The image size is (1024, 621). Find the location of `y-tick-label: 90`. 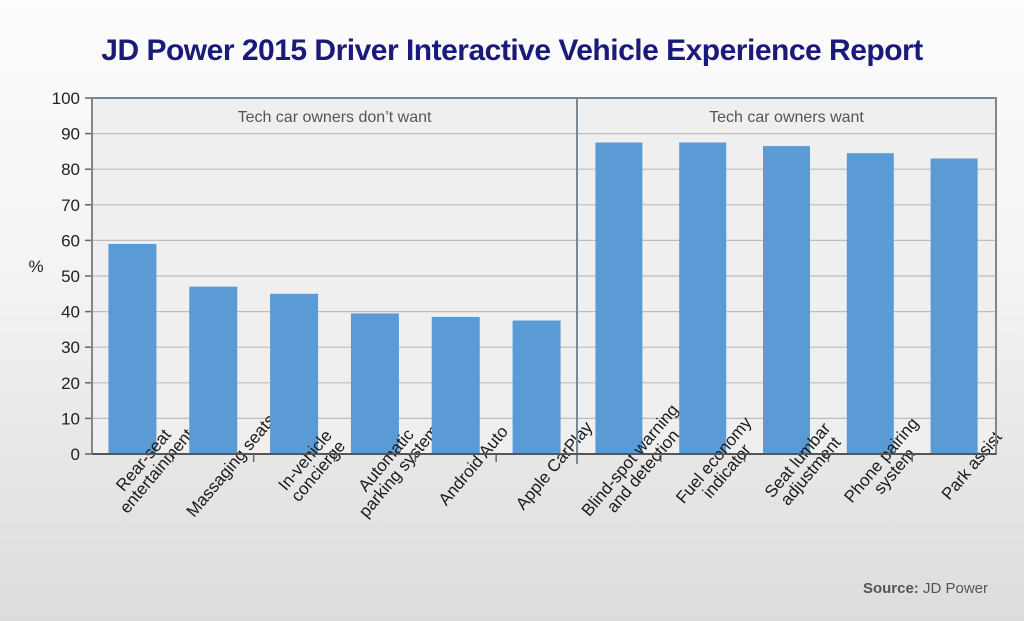

y-tick-label: 90 is located at coordinates (70, 134).